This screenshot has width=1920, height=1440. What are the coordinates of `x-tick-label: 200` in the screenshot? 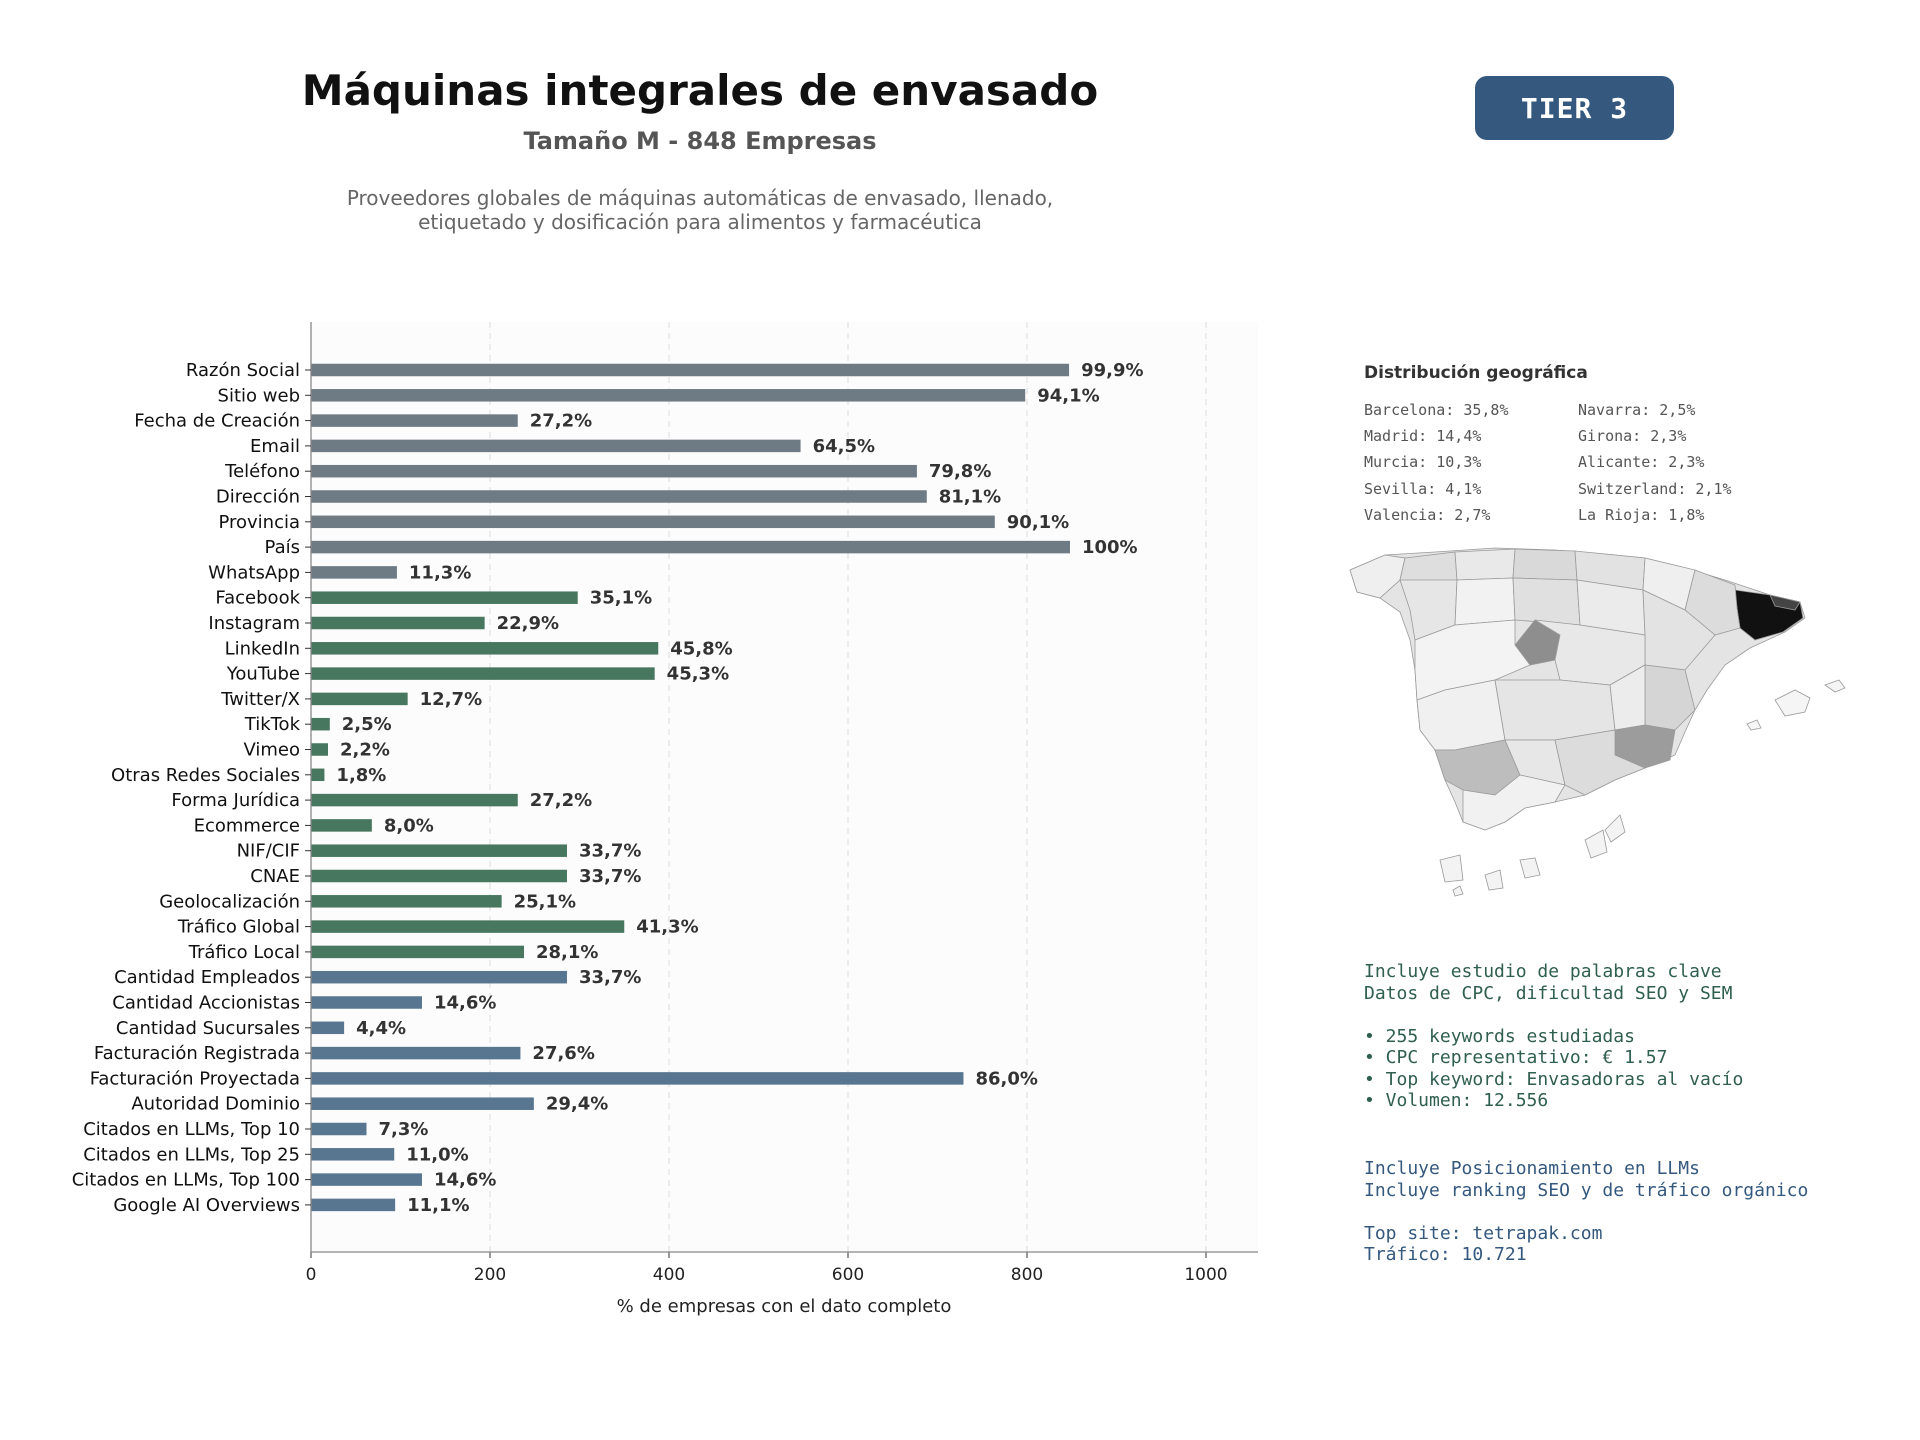 It's located at (490, 1275).